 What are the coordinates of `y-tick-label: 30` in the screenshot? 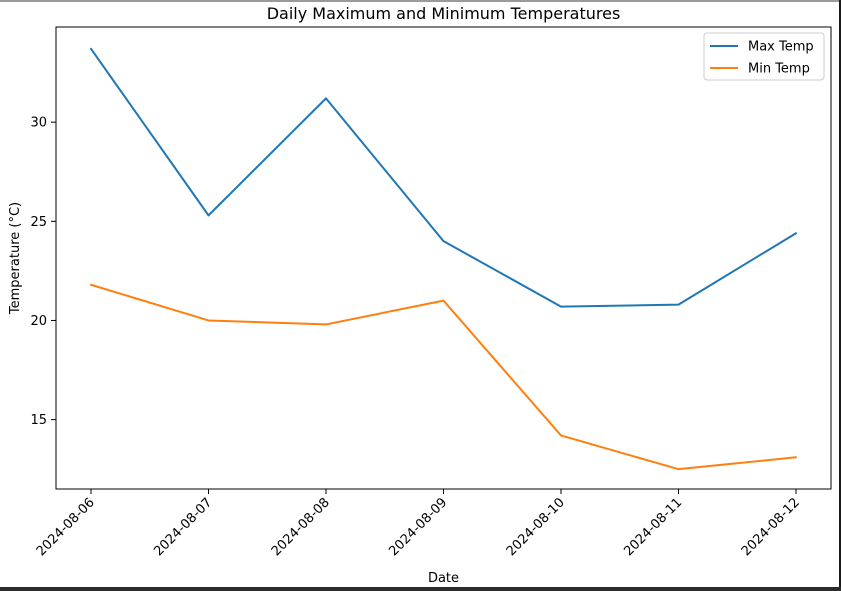 It's located at (38, 123).